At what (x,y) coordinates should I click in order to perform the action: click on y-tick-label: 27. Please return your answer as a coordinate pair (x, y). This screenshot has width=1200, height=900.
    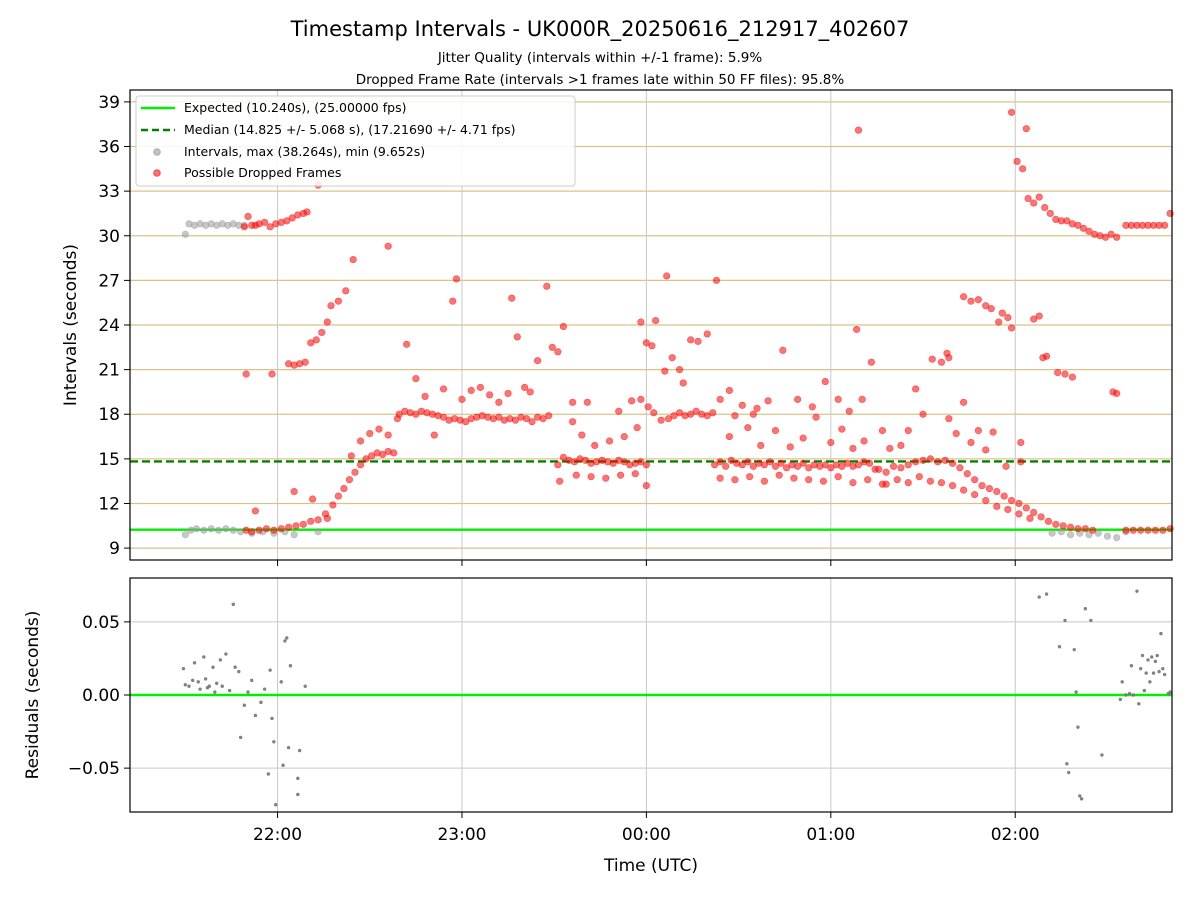
    Looking at the image, I should click on (109, 281).